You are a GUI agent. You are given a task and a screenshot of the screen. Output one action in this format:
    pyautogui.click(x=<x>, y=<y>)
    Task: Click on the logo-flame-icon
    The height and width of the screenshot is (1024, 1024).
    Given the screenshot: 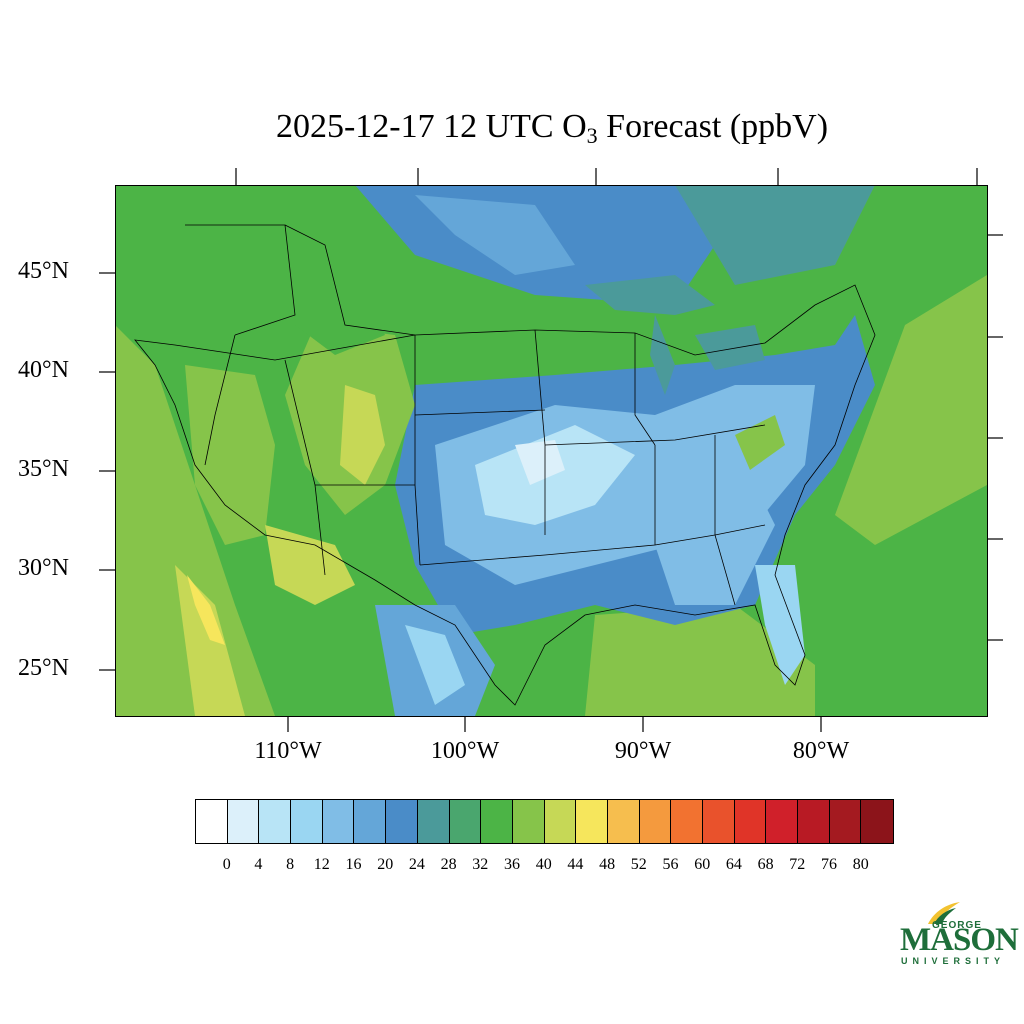 What is the action you would take?
    pyautogui.click(x=944, y=913)
    